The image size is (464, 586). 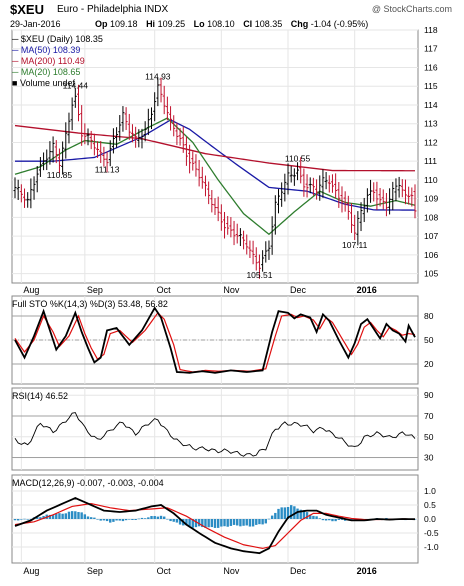 What do you see at coordinates (431, 217) in the screenshot?
I see `price-y-tick-label: 108` at bounding box center [431, 217].